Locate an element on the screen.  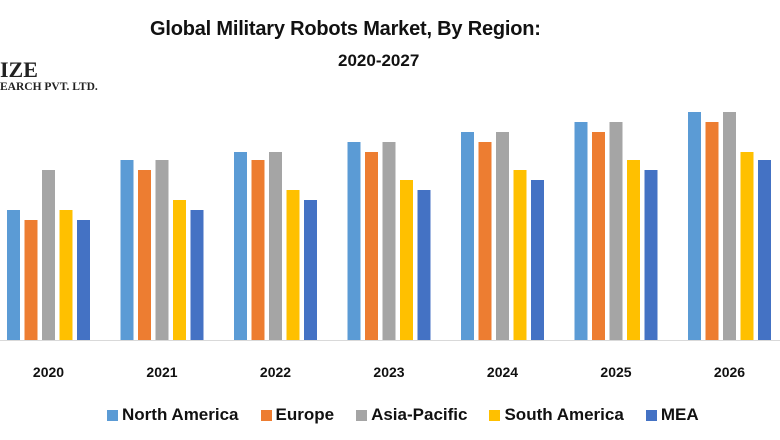
legend-item: South America is located at coordinates (556, 415).